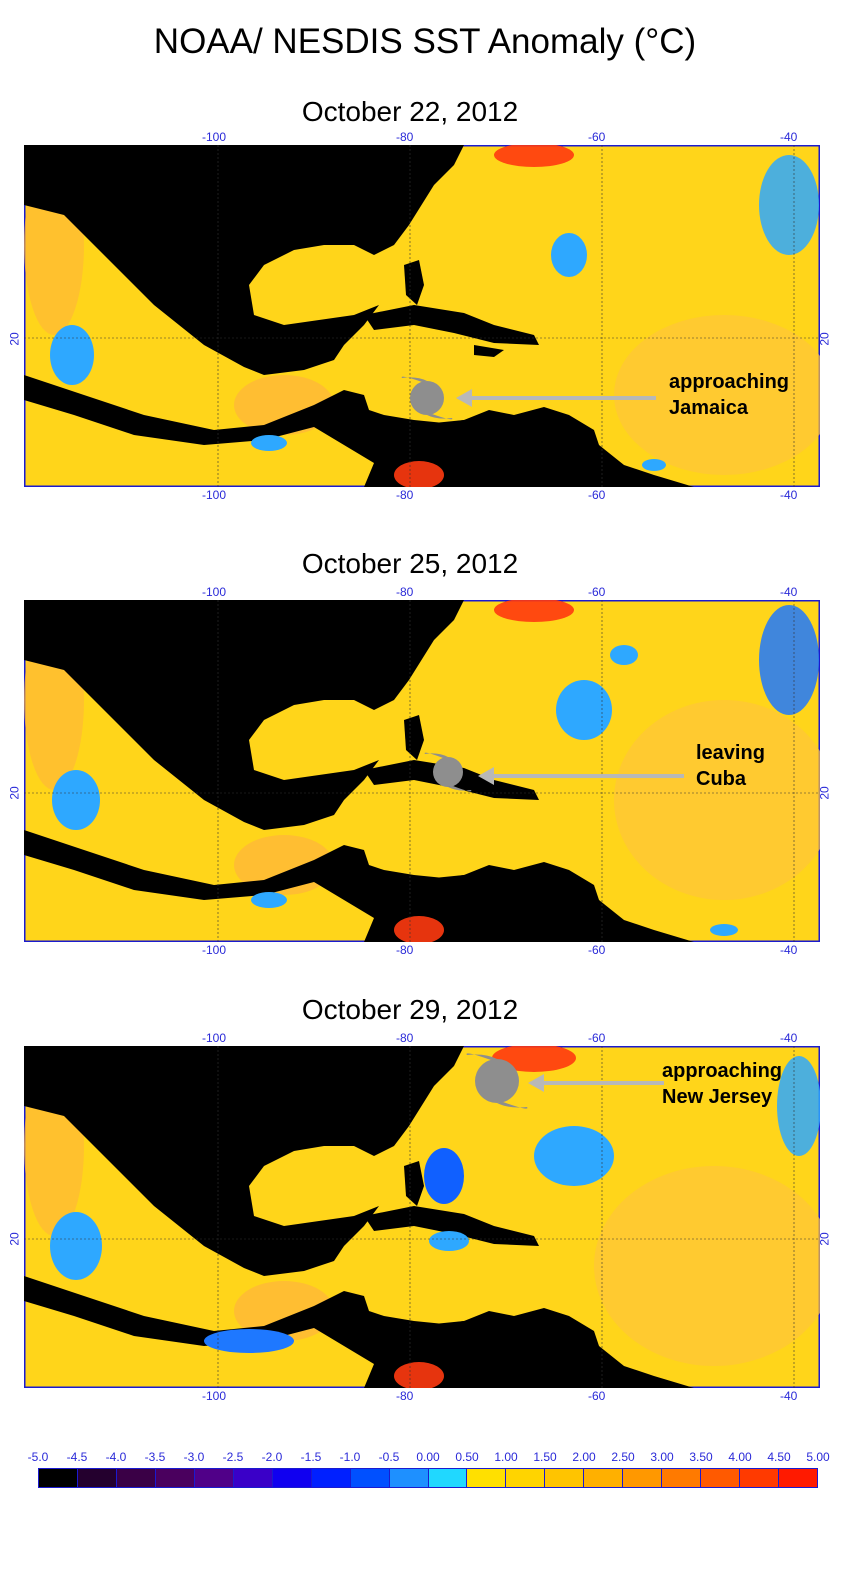 The height and width of the screenshot is (1590, 850). What do you see at coordinates (272, 1457) in the screenshot?
I see `colorbar-tick-label: -2.0` at bounding box center [272, 1457].